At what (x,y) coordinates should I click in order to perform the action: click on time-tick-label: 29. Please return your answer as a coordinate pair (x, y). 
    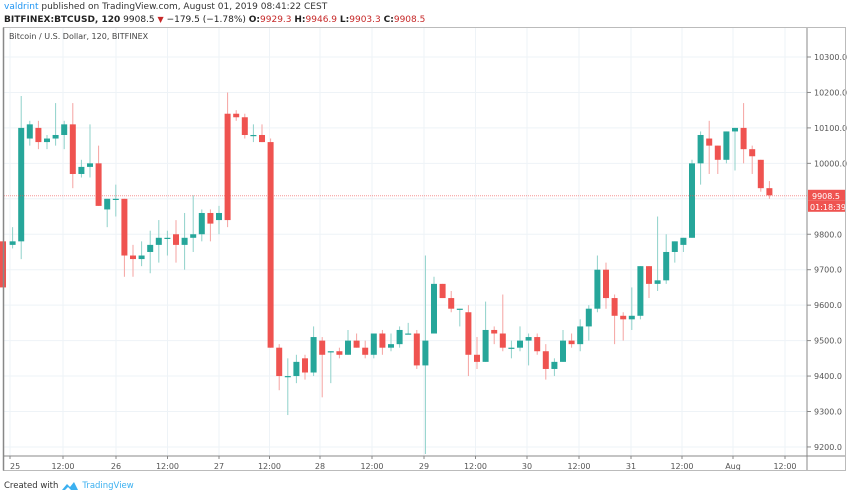
    Looking at the image, I should click on (424, 466).